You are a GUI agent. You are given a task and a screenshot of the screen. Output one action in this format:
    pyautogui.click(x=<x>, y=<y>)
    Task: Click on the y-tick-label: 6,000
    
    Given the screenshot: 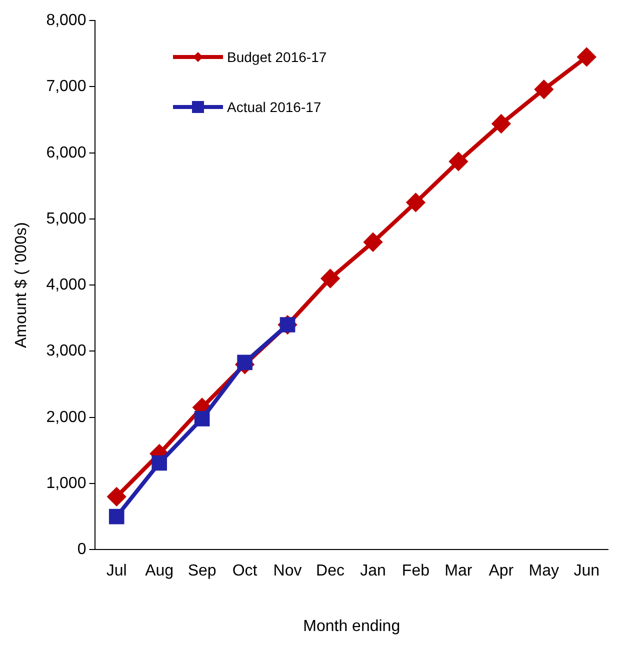 What is the action you would take?
    pyautogui.click(x=66, y=153)
    